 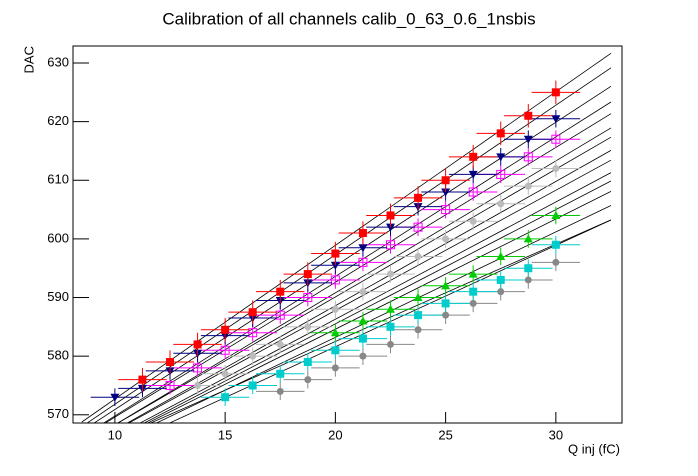 What do you see at coordinates (28, 59) in the screenshot?
I see `y-axis-label: DAC` at bounding box center [28, 59].